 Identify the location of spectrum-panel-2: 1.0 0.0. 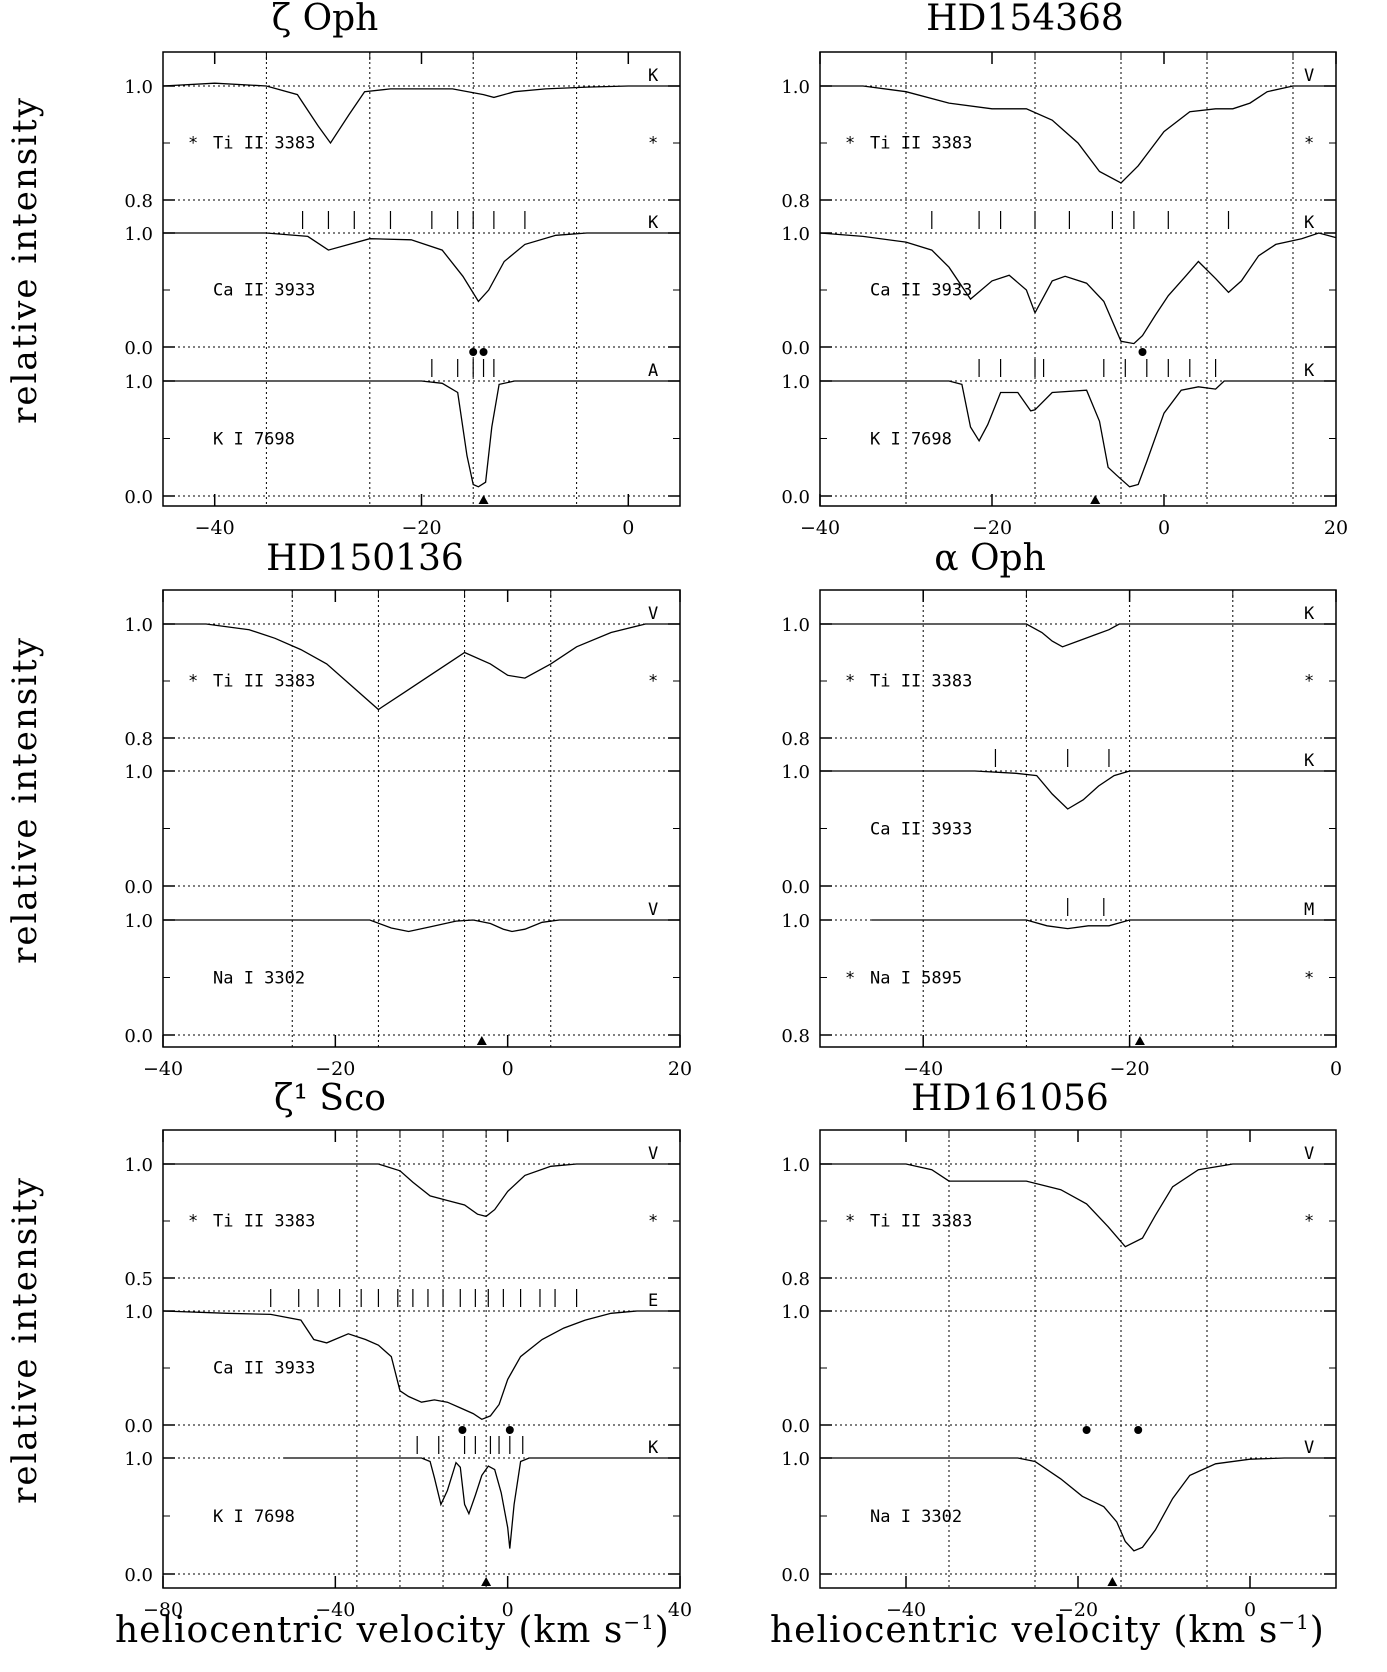
(1058, 1369).